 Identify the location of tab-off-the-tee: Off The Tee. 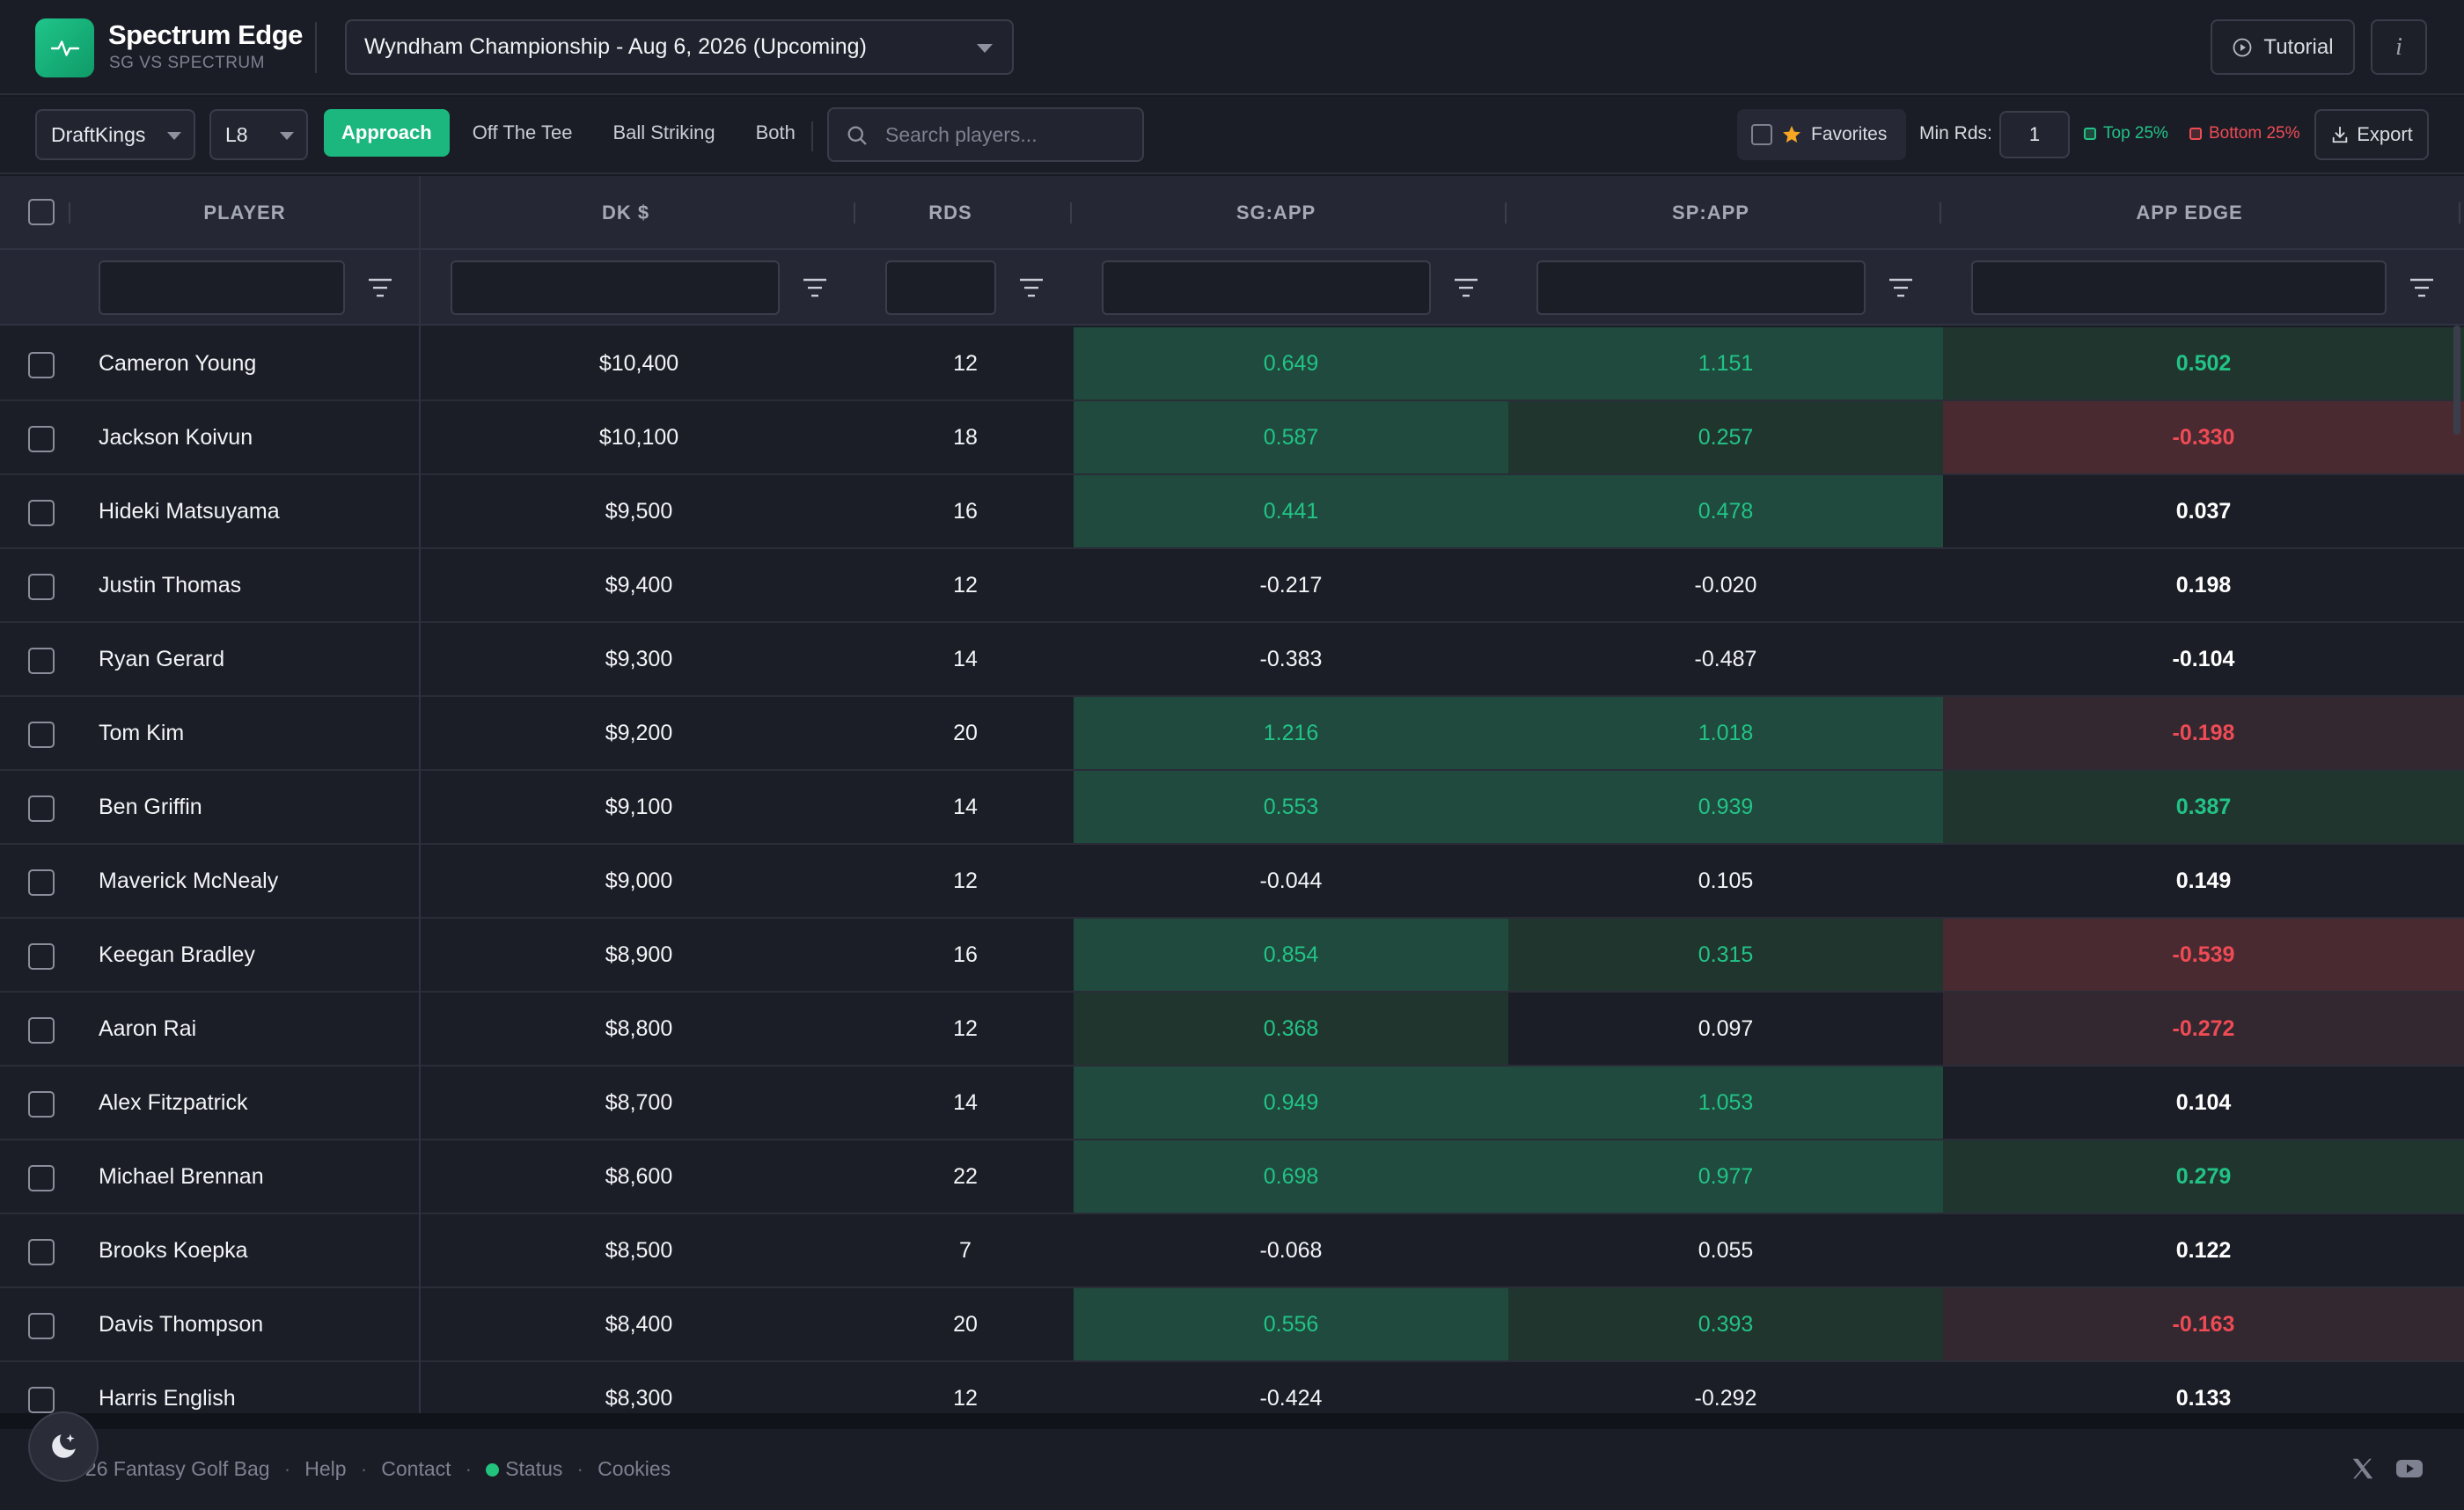
(522, 132).